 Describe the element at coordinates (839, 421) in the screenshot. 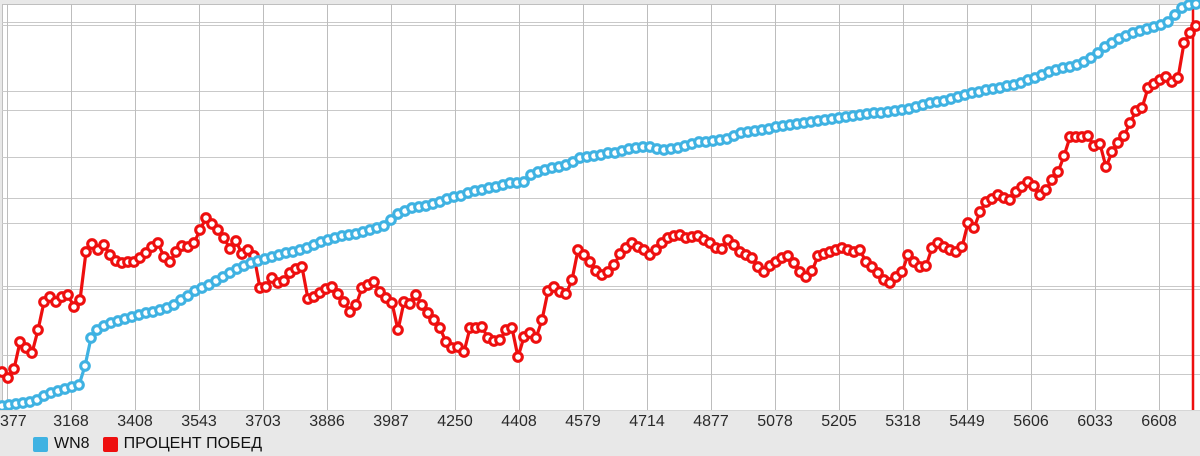

I see `x-axis-tick-label: 5205` at that location.